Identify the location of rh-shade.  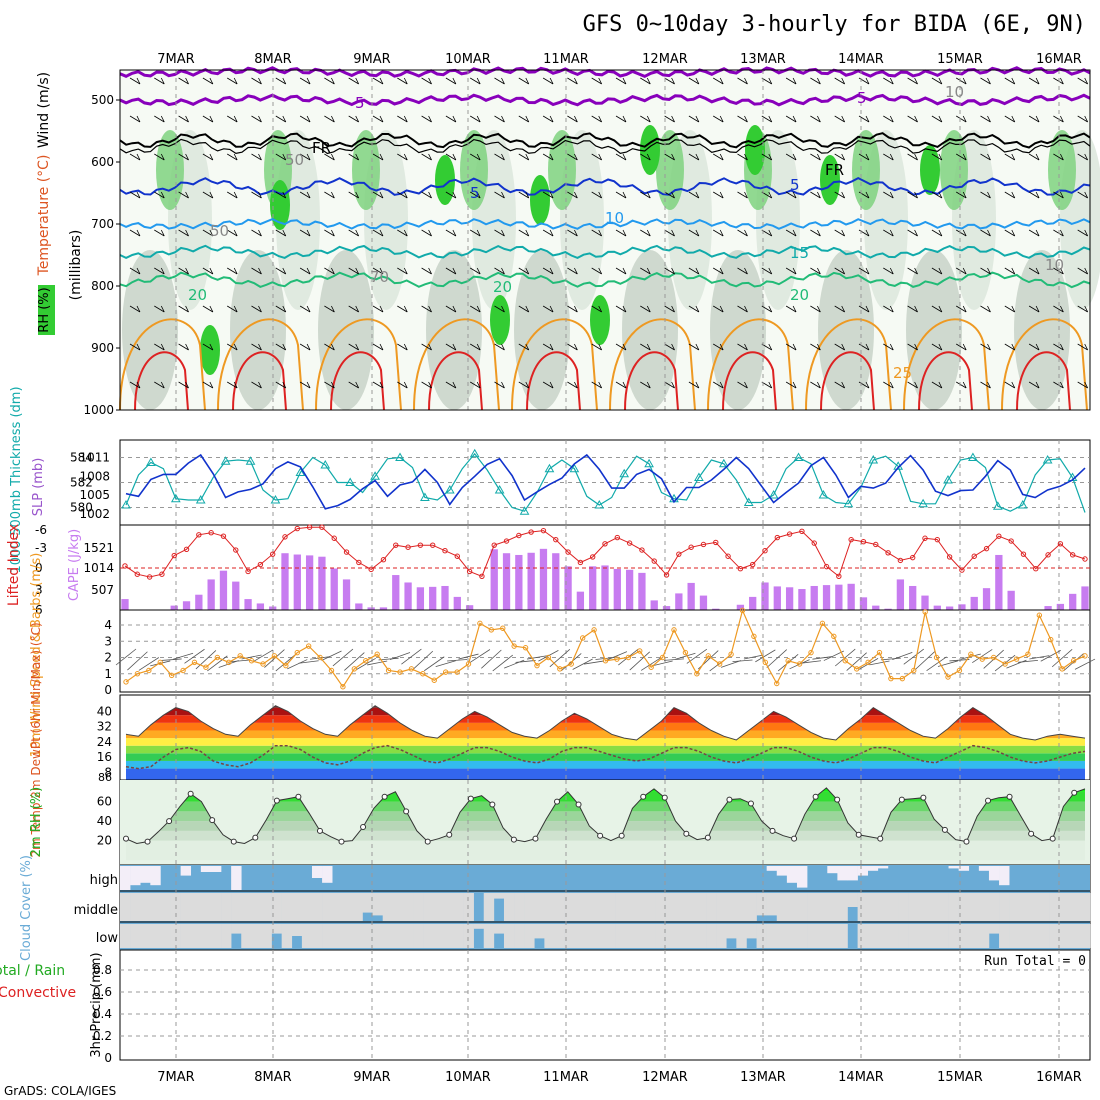
(670, 170).